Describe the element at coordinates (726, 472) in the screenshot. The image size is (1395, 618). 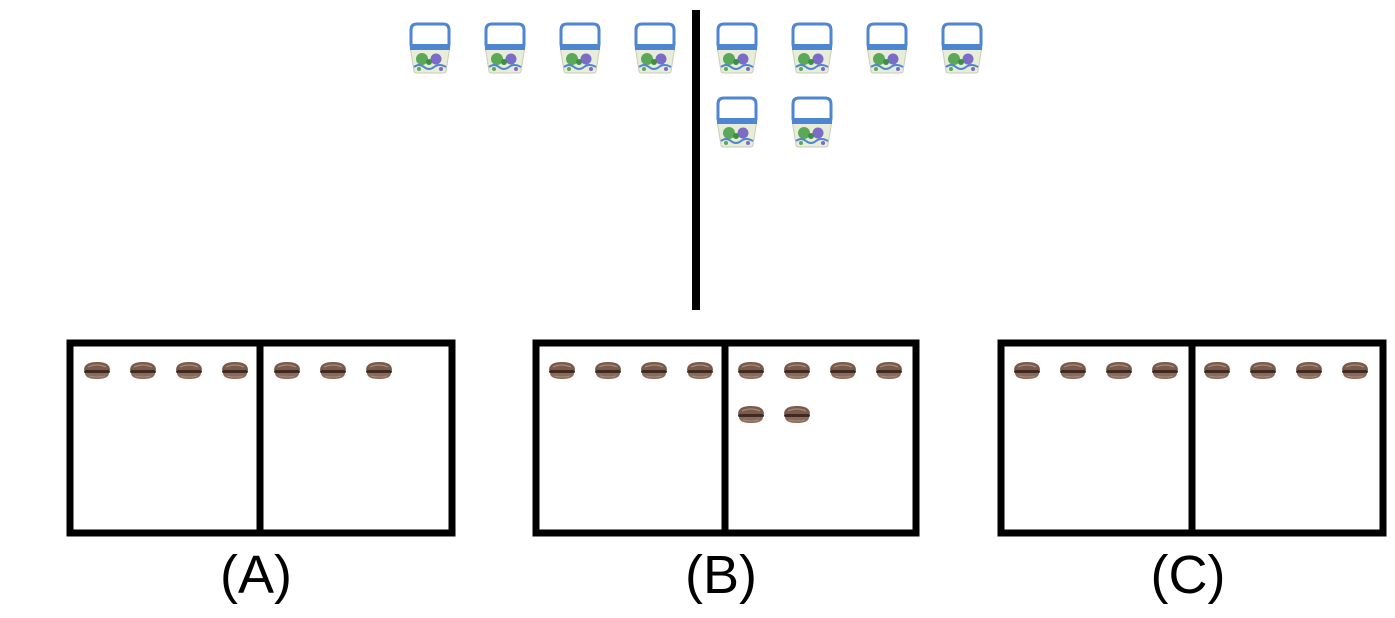
I see `option-b: (B)` at that location.